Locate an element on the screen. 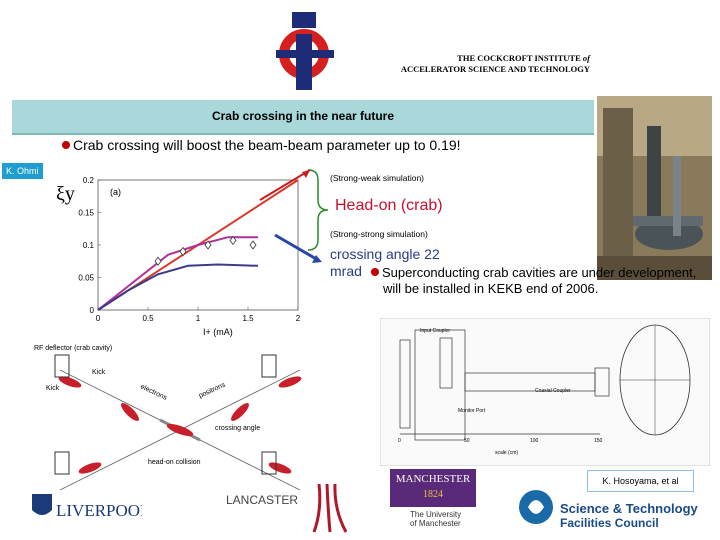  stfc-text: Science & Technology Facilities Council is located at coordinates (629, 516).